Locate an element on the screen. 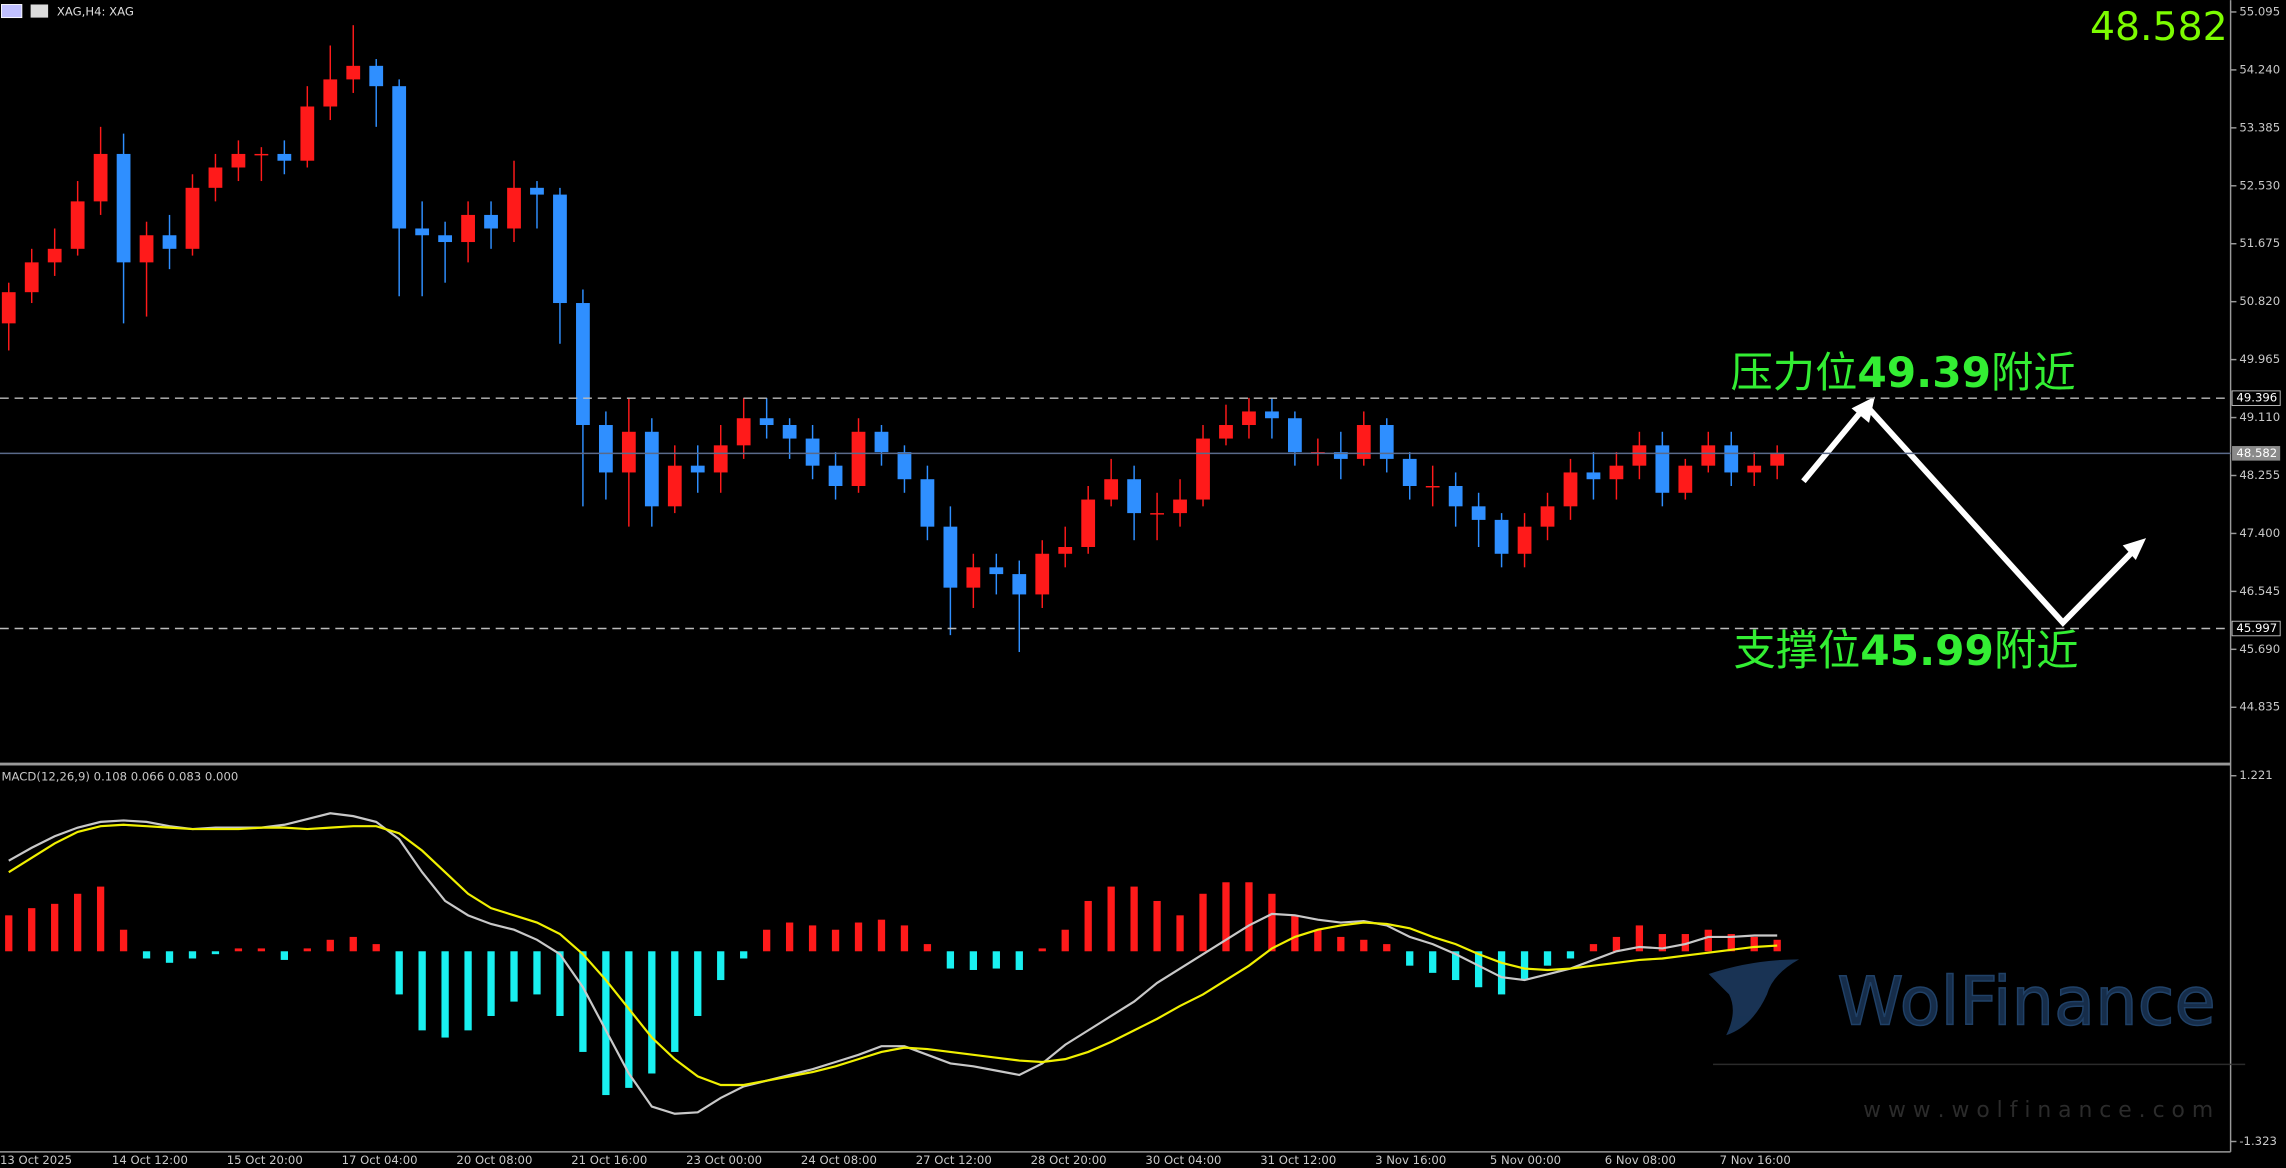 This screenshot has height=1168, width=2286. current-price: 48.582 is located at coordinates (2159, 27).